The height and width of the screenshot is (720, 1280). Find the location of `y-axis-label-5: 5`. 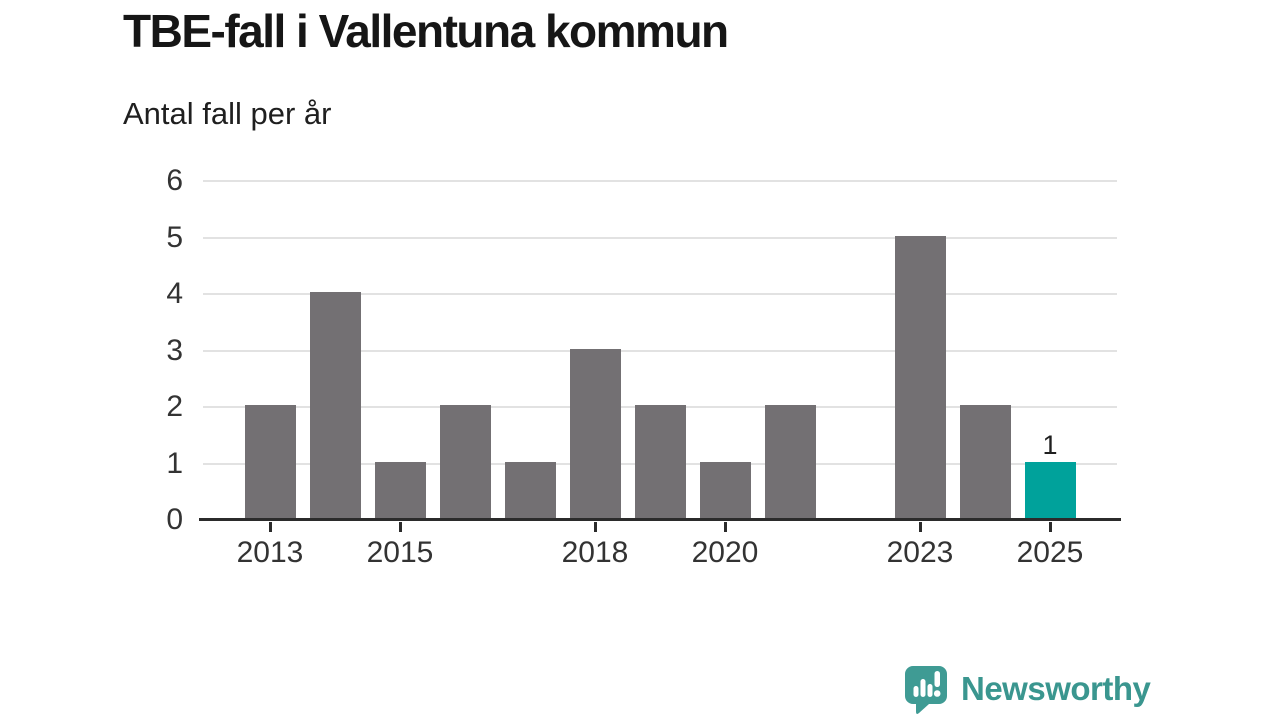

y-axis-label-5: 5 is located at coordinates (174, 237).